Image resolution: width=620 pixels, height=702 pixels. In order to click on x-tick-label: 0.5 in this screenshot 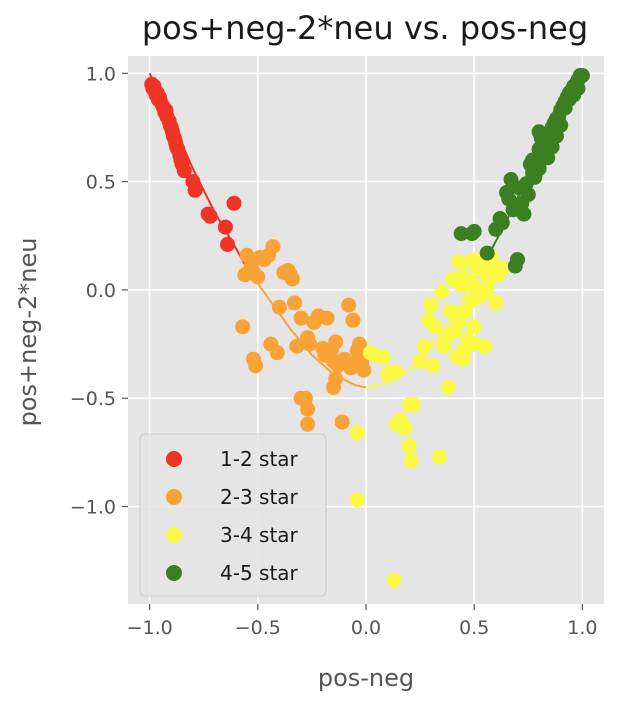, I will do `click(474, 628)`.